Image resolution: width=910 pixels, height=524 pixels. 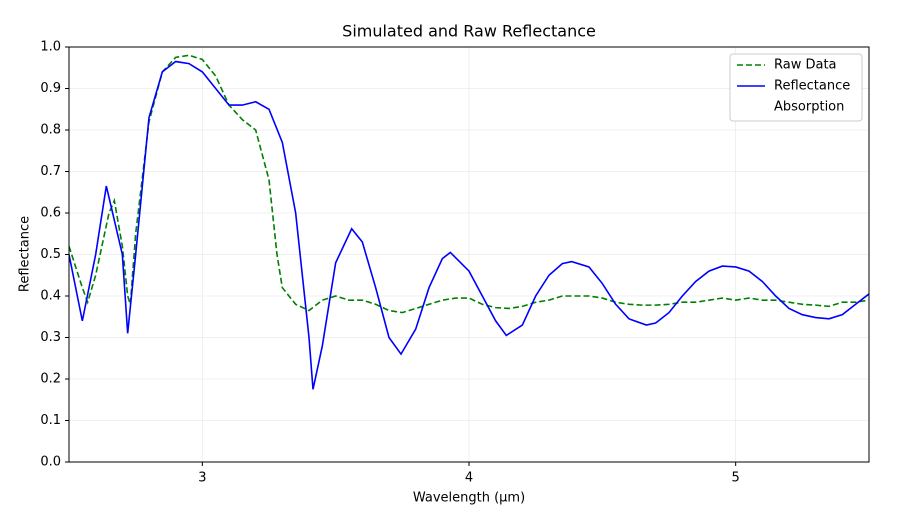 I want to click on x-tick-label: 3, so click(x=202, y=478).